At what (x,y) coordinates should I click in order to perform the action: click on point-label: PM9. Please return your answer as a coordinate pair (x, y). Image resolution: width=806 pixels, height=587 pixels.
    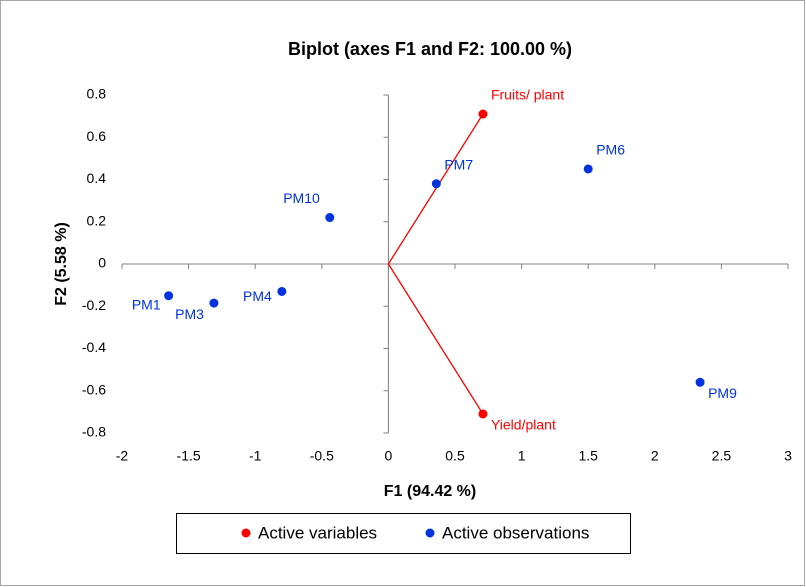
    Looking at the image, I should click on (722, 393).